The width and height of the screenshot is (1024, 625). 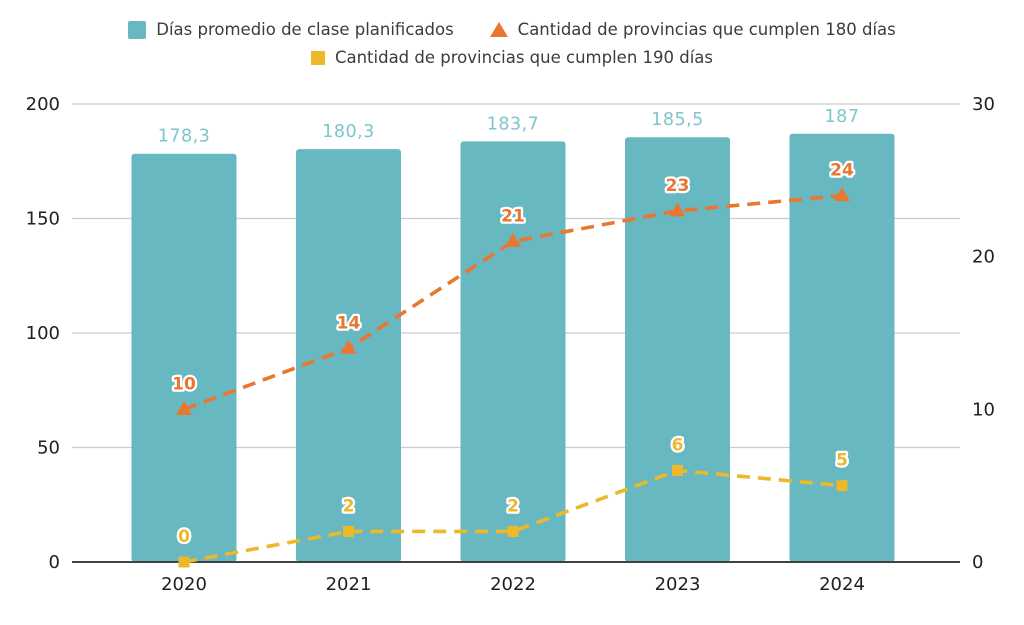 What do you see at coordinates (137, 29) in the screenshot?
I see `bar-series-swatch-icon` at bounding box center [137, 29].